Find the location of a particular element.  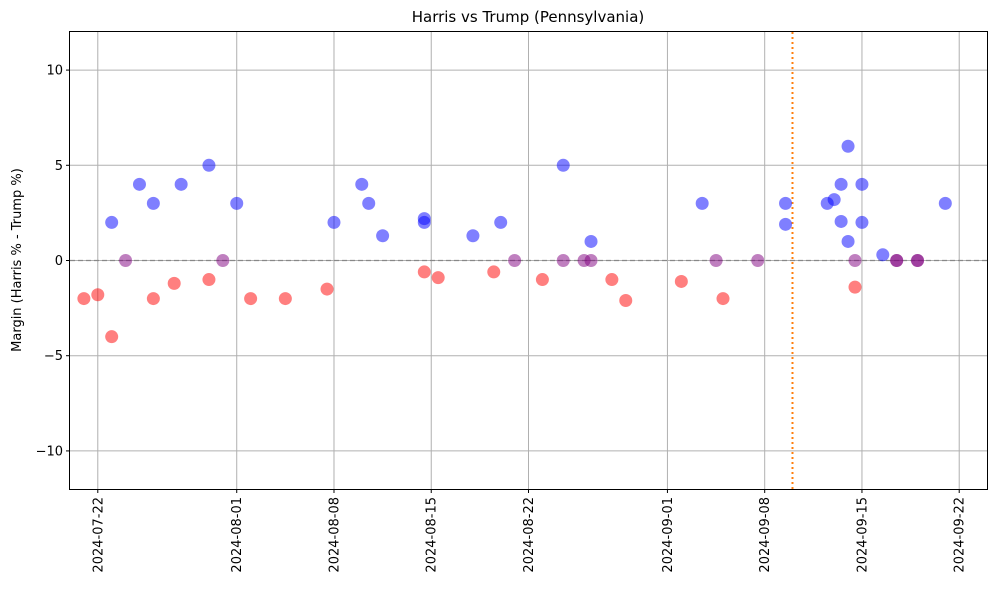

x-tick-label: 2024-09-22 is located at coordinates (960, 535).